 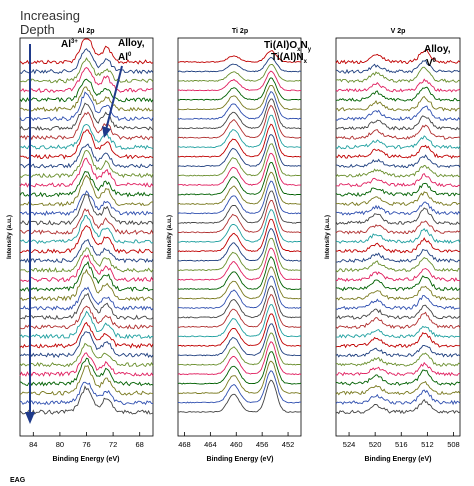 What do you see at coordinates (288, 444) in the screenshot?
I see `x-tick-label: 452` at bounding box center [288, 444].